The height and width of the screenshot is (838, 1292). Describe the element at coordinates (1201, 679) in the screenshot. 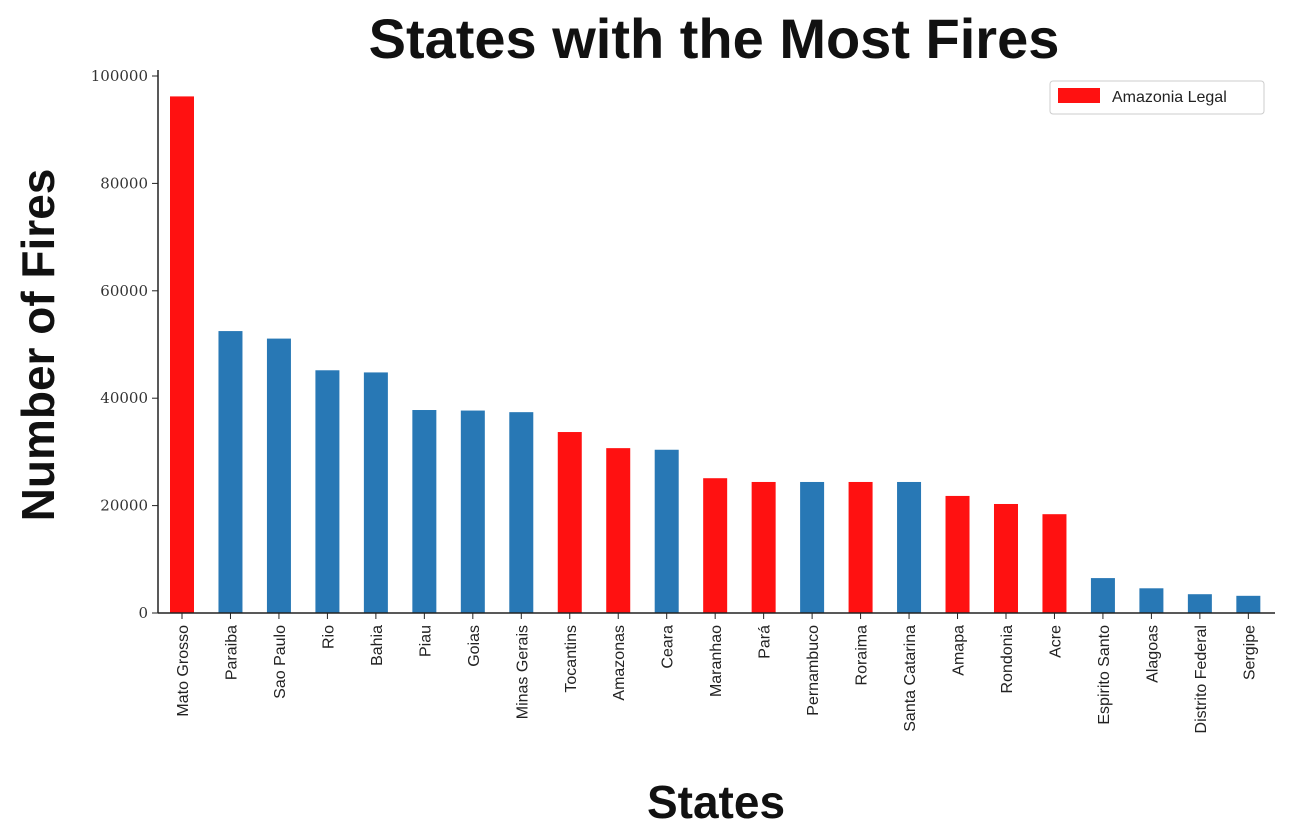

I see `x-tick-label: Distrito Federal` at that location.